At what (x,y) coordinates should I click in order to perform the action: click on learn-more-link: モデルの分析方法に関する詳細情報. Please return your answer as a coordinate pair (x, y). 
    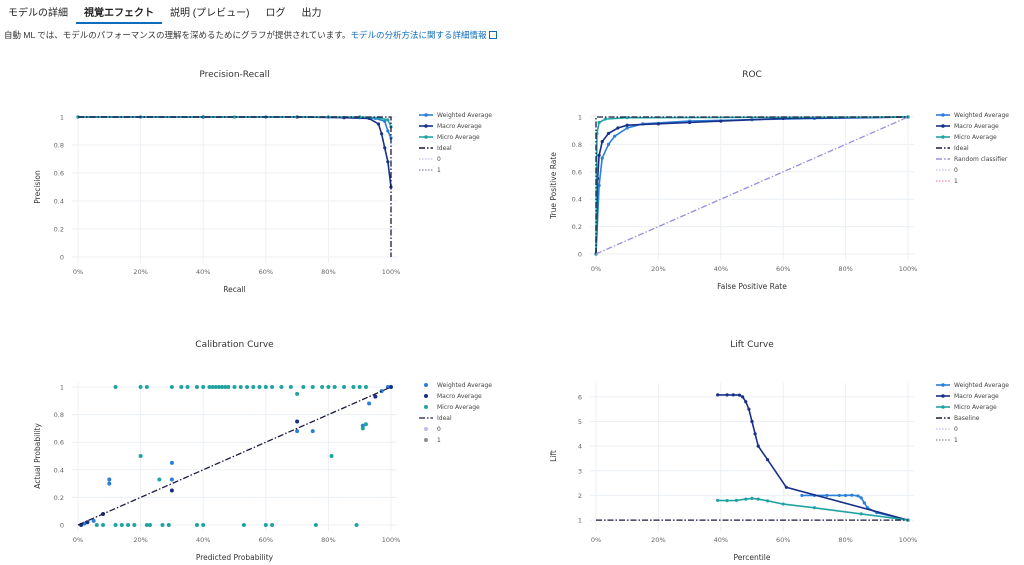
    Looking at the image, I should click on (424, 35).